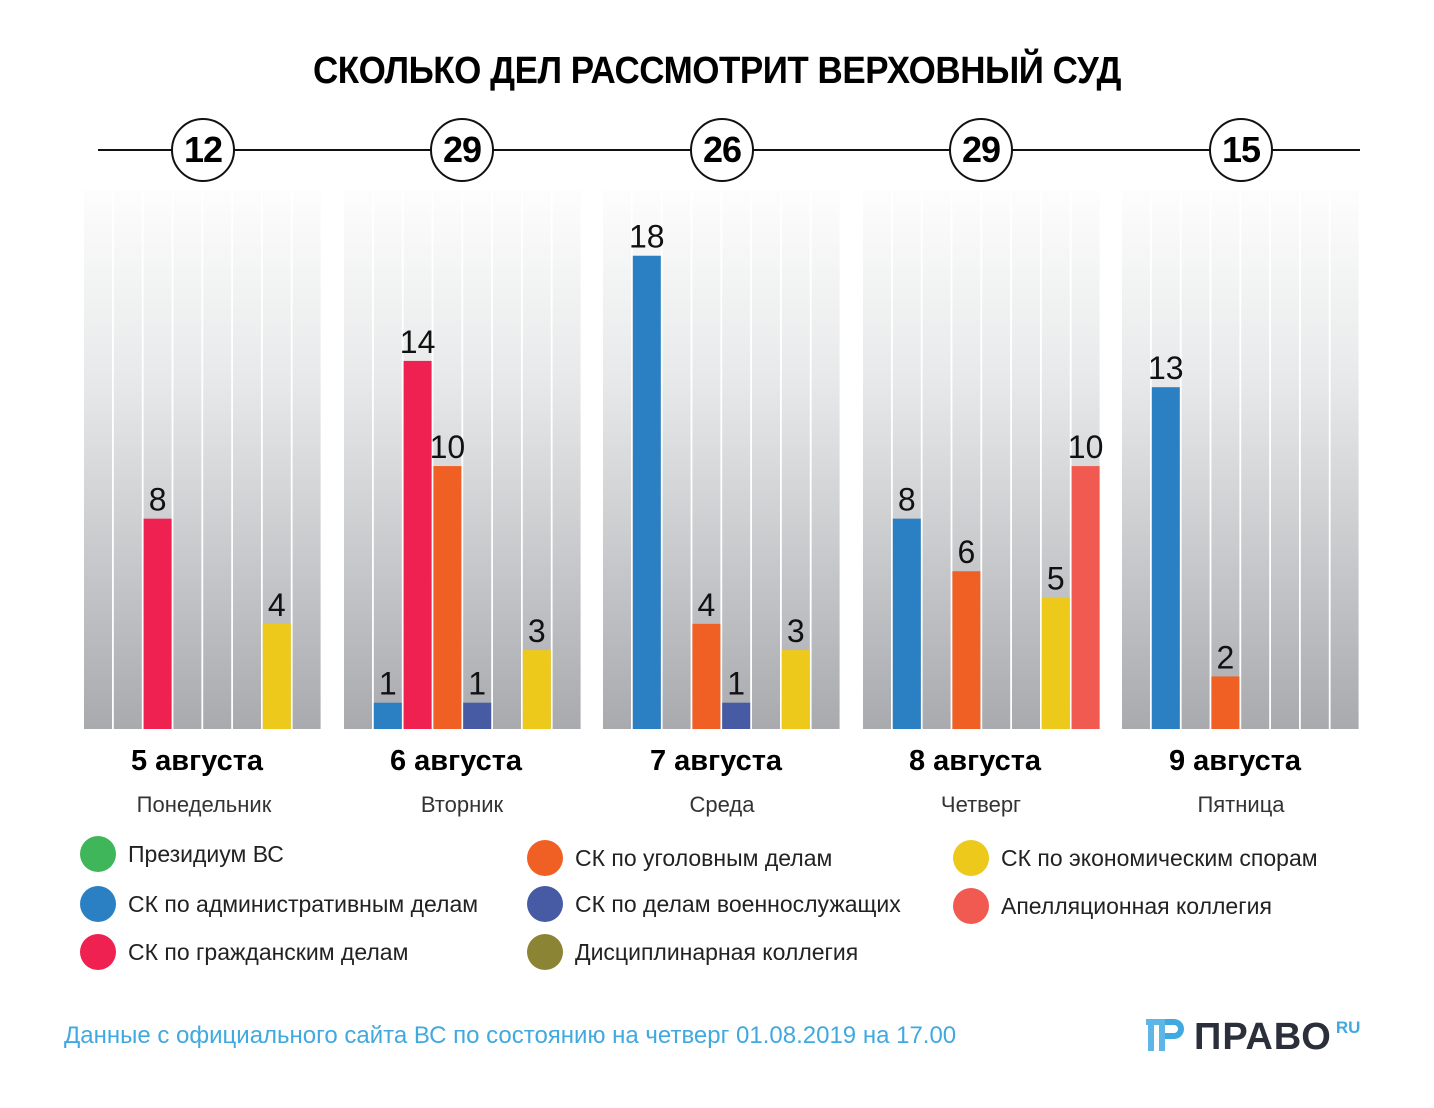 The height and width of the screenshot is (1108, 1434). Describe the element at coordinates (1159, 857) in the screenshot. I see `legend-label: СК по экономическим спорам` at that location.